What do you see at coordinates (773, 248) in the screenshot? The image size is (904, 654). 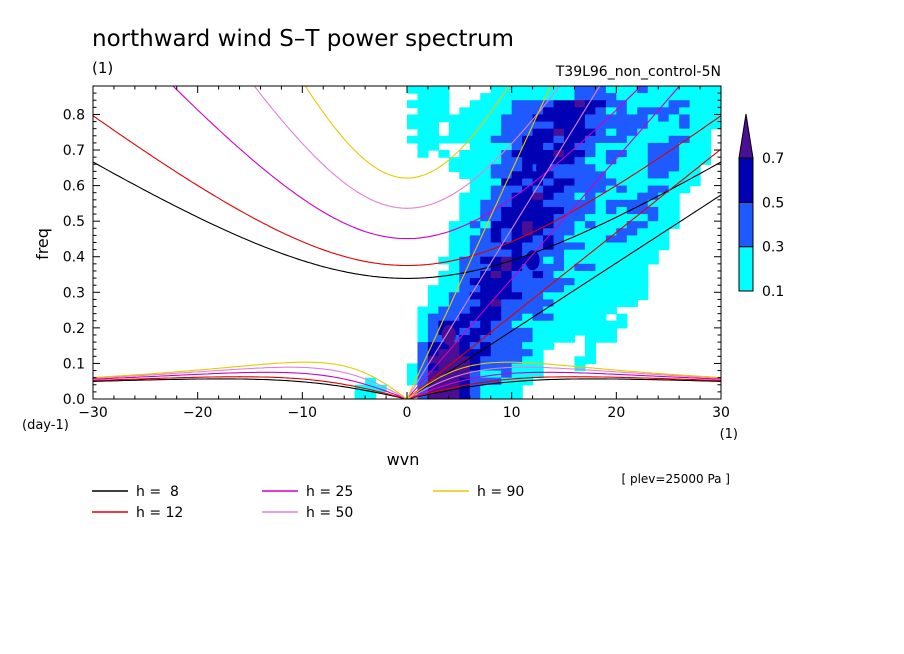 I see `colorbar-label: 0.3` at bounding box center [773, 248].